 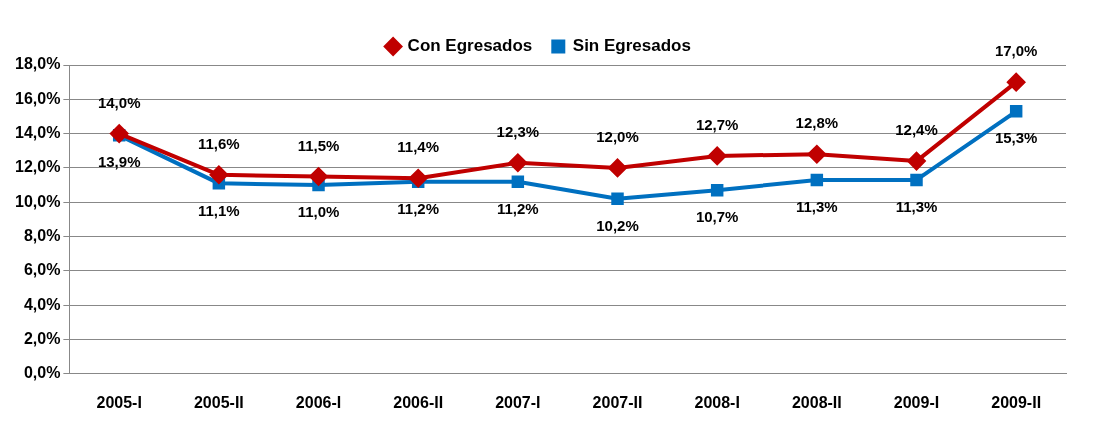 I want to click on data-label: 10,2%, so click(x=617, y=225).